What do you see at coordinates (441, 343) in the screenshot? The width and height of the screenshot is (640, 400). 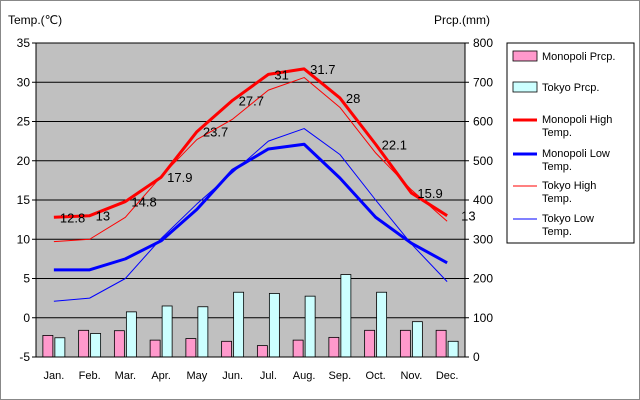 I see `bar-monopoli-prcp--dec` at bounding box center [441, 343].